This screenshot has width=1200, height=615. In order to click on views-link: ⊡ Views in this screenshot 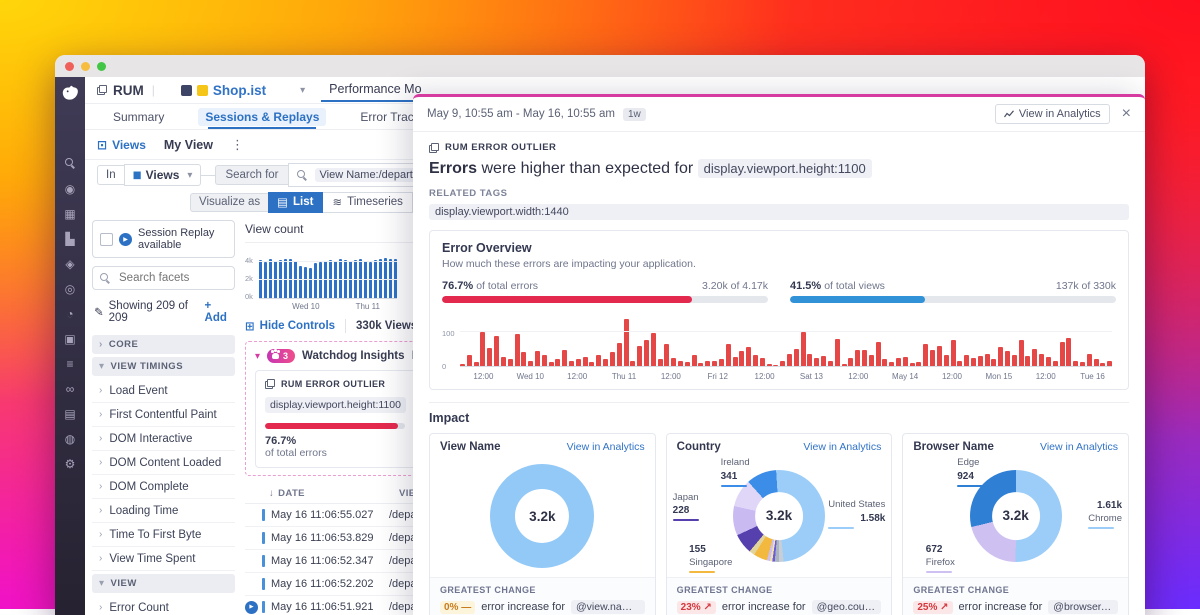, I will do `click(121, 145)`.